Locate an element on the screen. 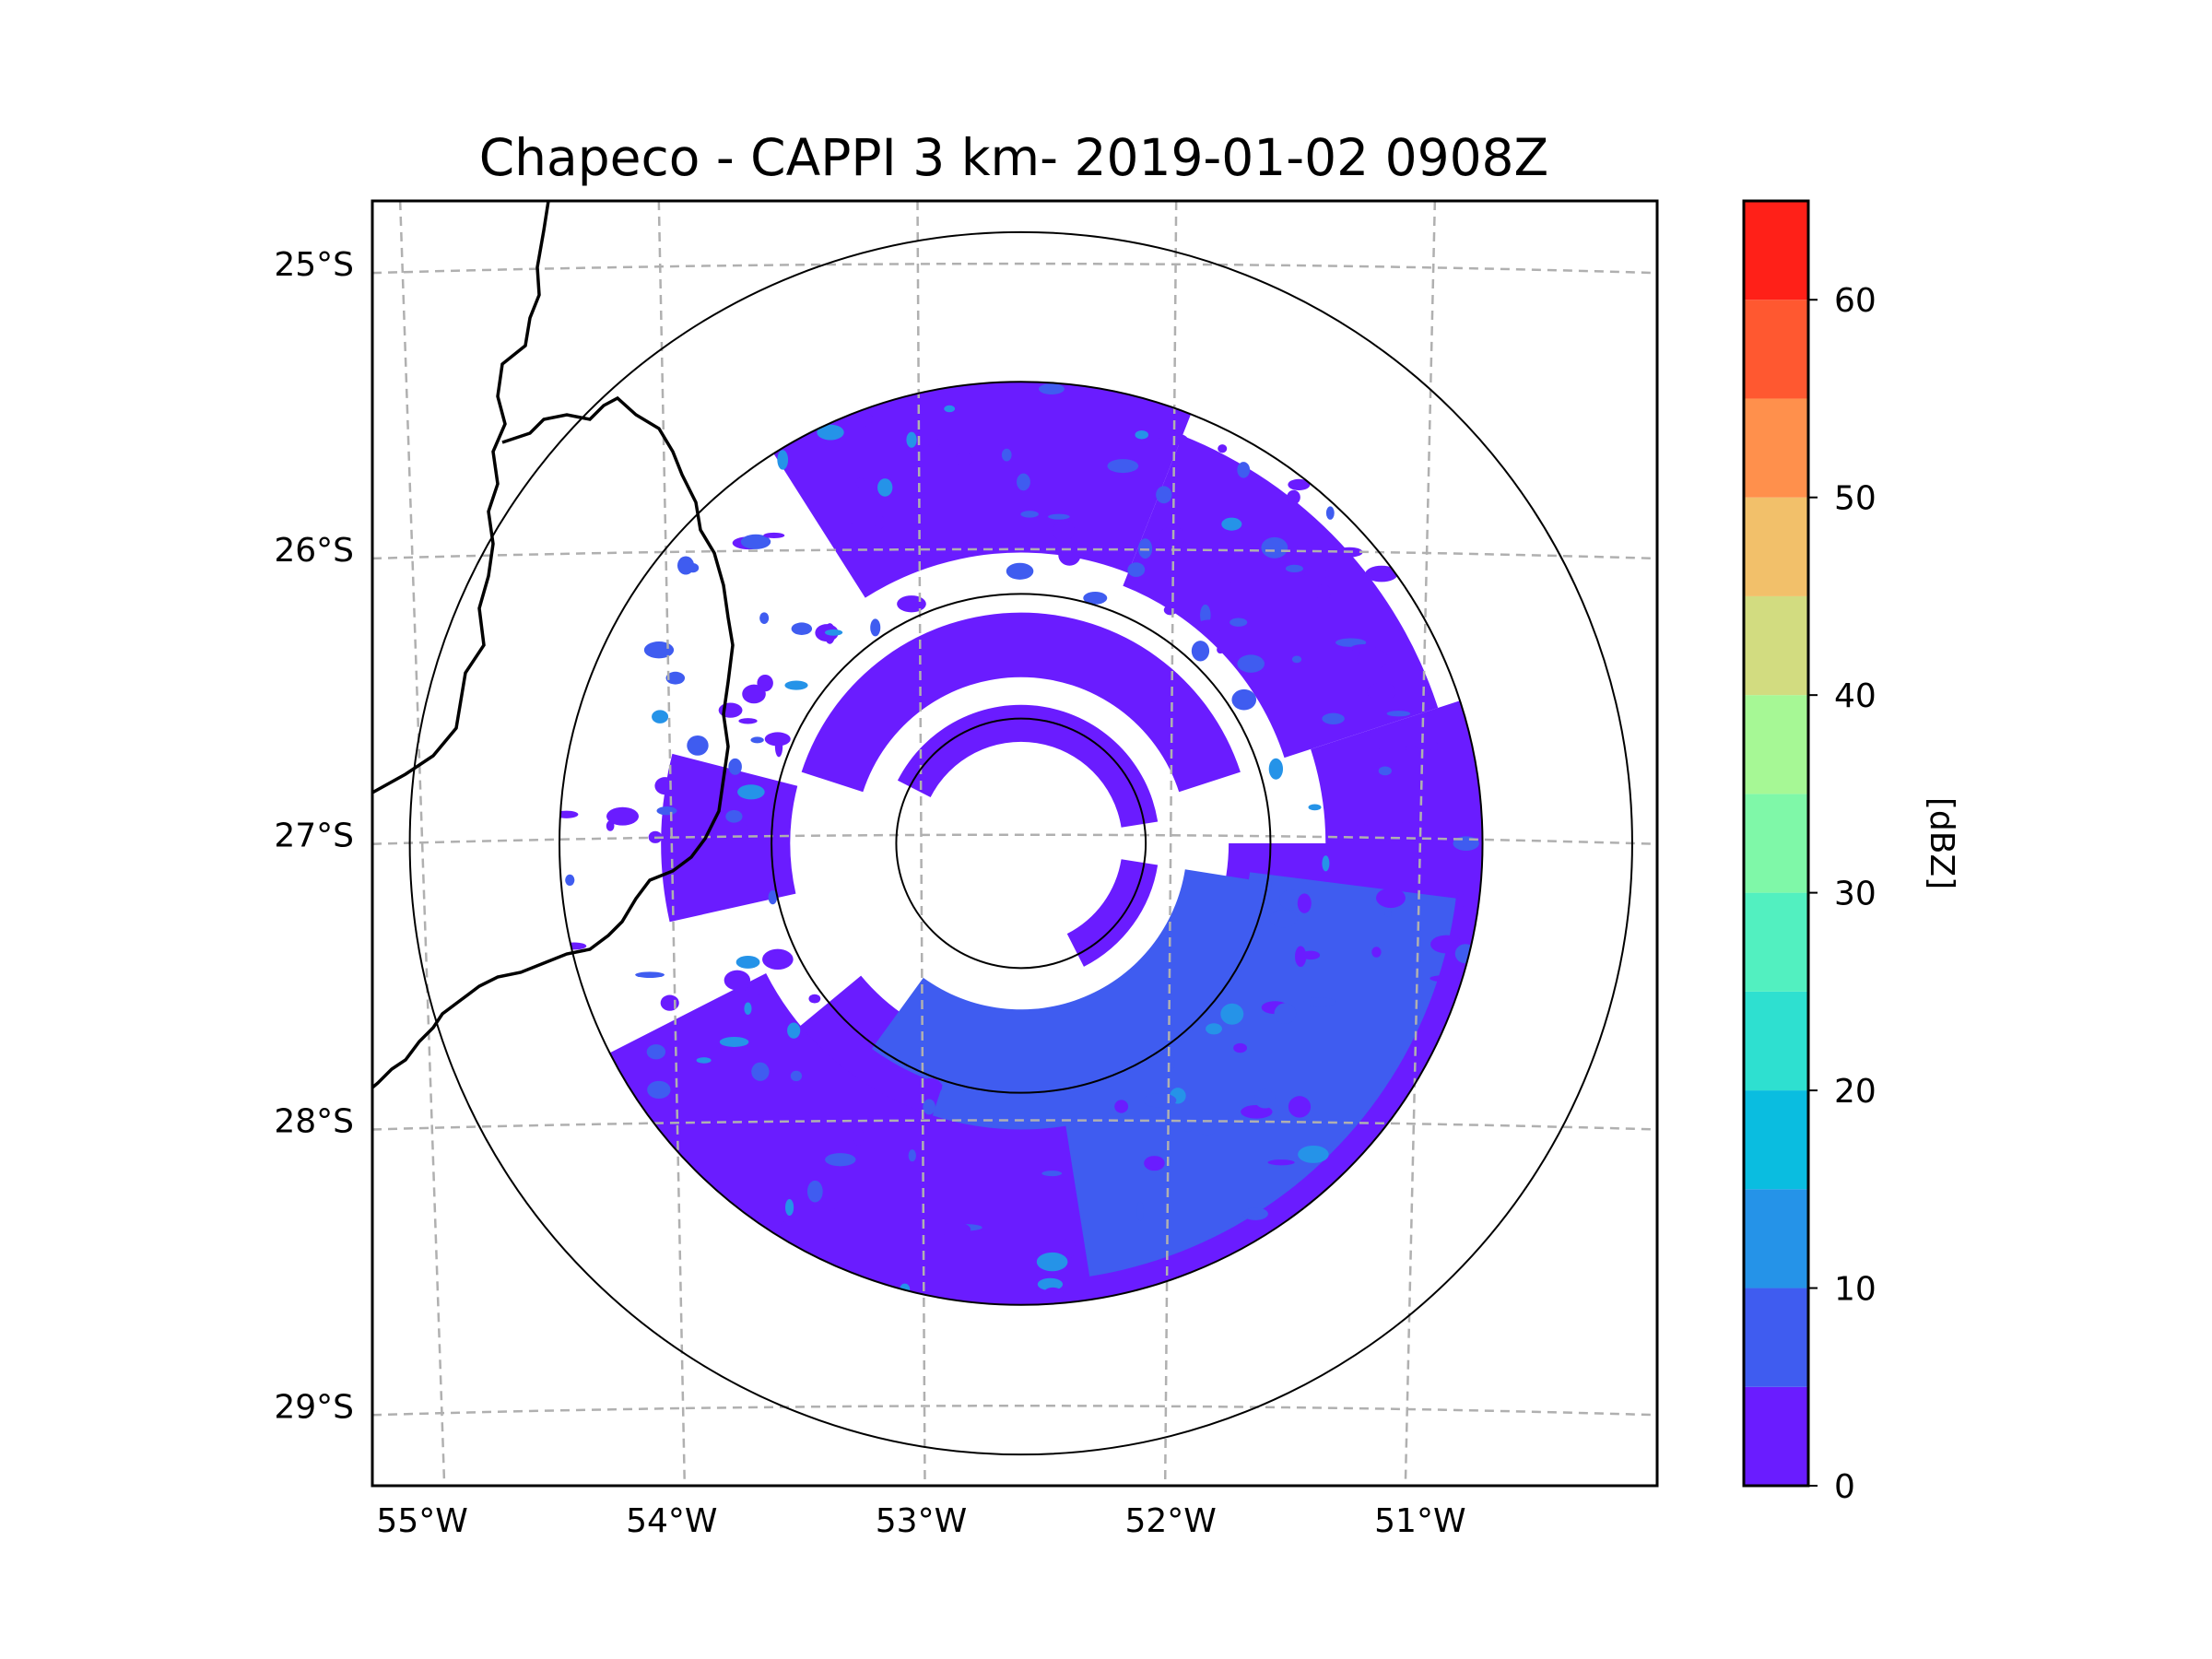 This screenshot has width=2212, height=1659. colorbar-tick-label: 30 is located at coordinates (1855, 894).